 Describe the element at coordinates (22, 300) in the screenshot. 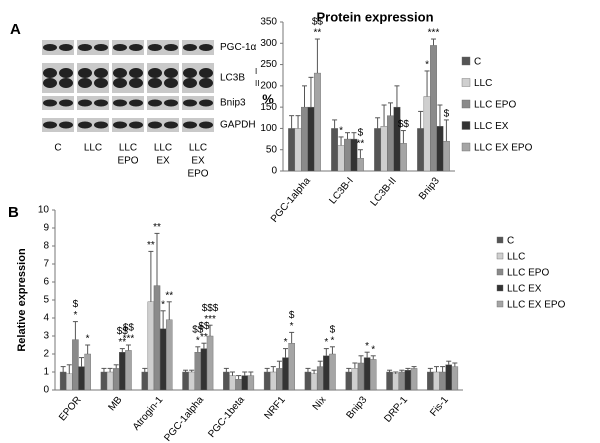

I see `y-axis-label: Relative expression` at that location.